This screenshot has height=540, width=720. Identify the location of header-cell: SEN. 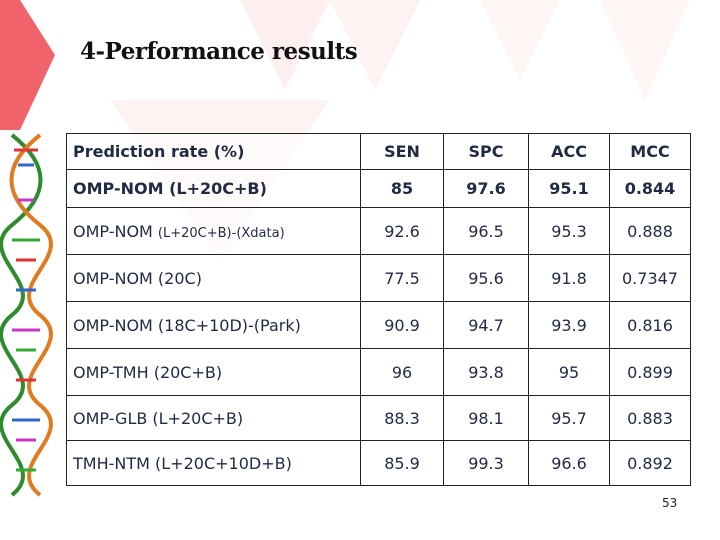
(402, 151).